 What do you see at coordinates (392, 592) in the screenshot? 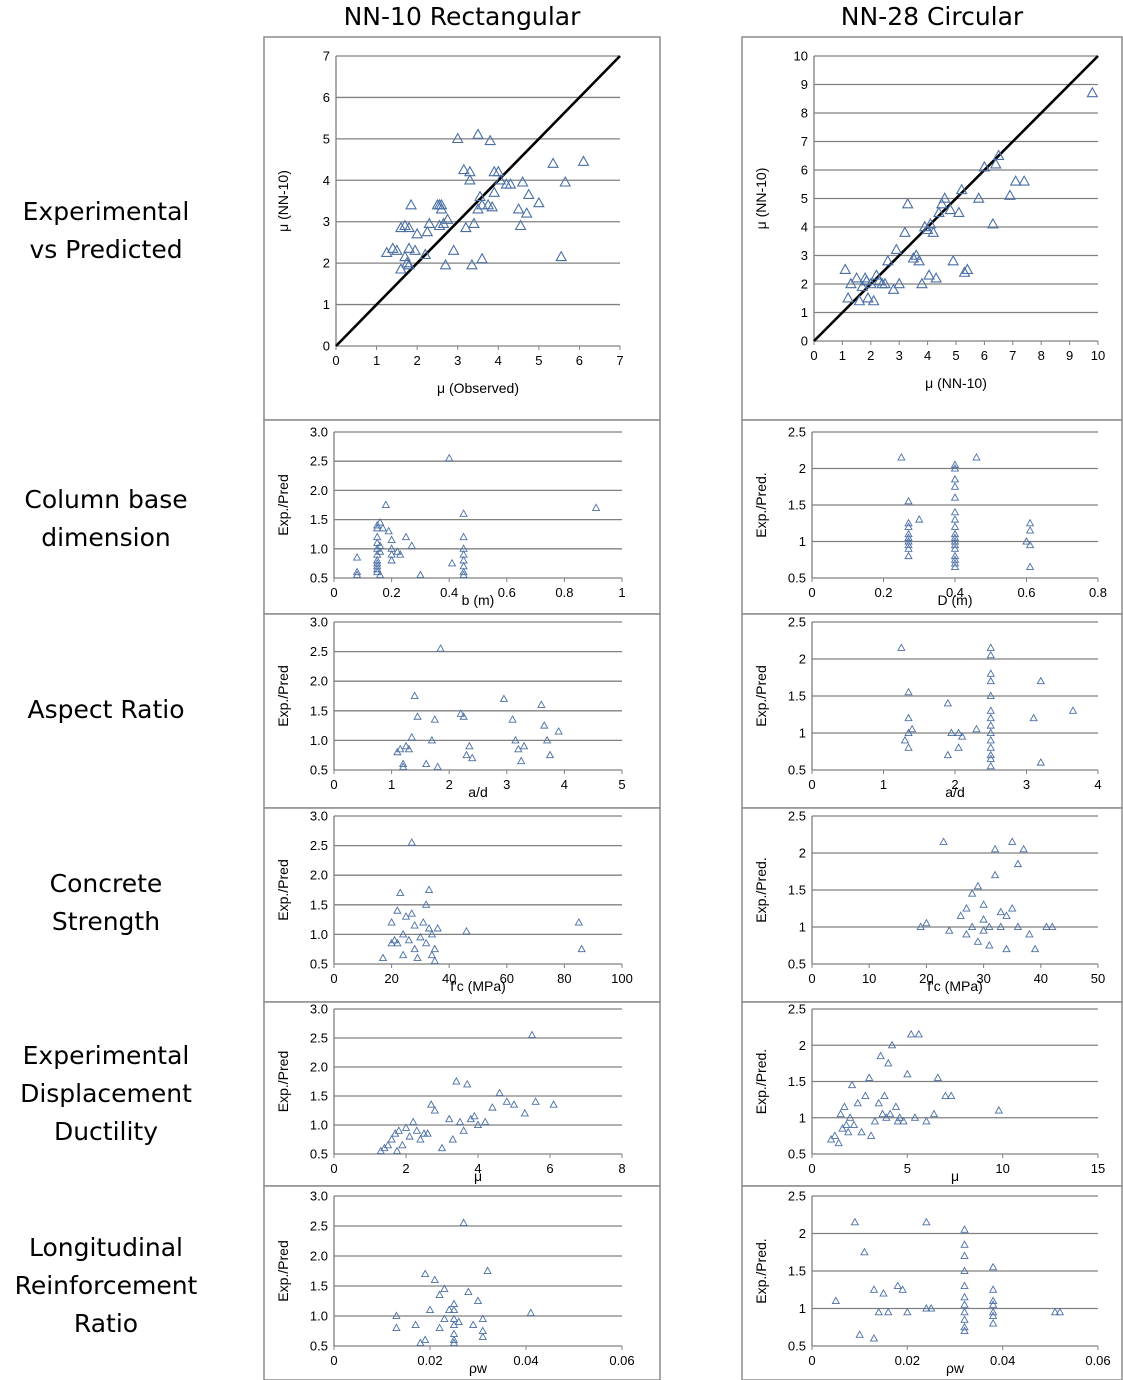
I see `x-tick-label: 0.2` at bounding box center [392, 592].